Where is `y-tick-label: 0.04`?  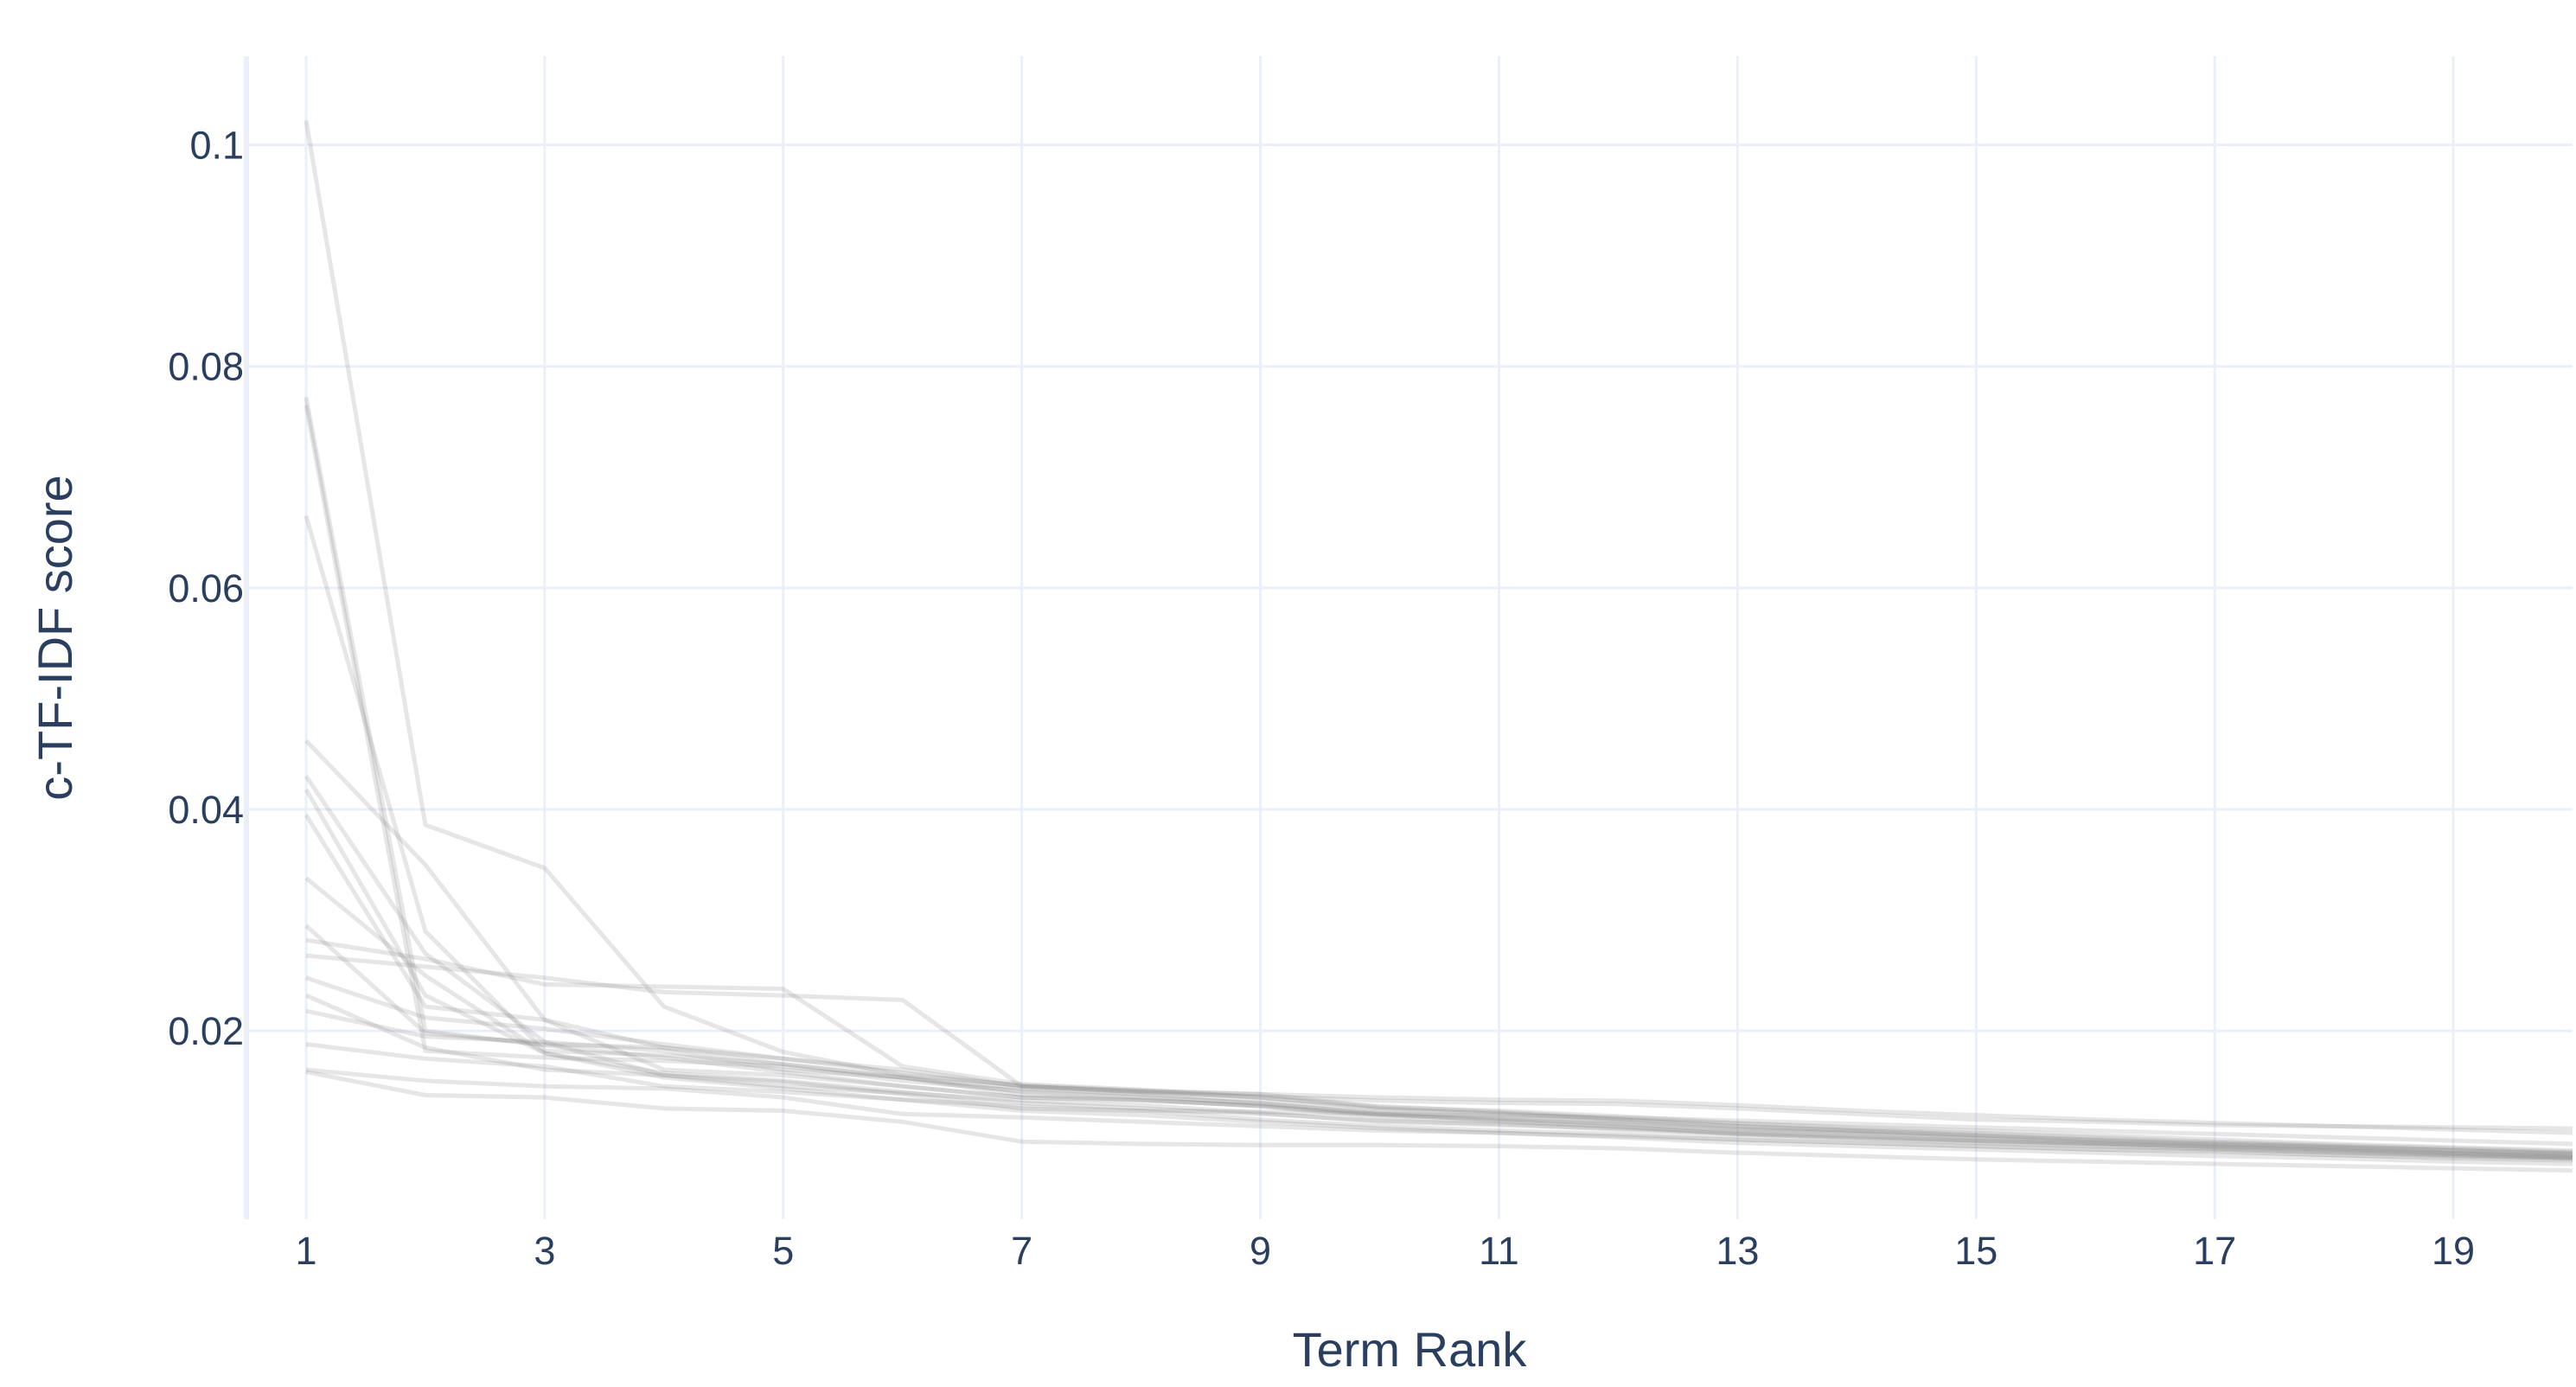
y-tick-label: 0.04 is located at coordinates (206, 810).